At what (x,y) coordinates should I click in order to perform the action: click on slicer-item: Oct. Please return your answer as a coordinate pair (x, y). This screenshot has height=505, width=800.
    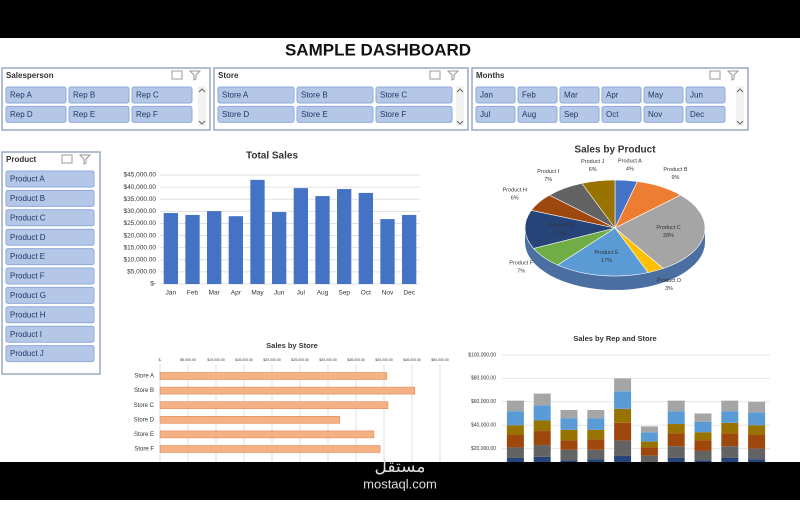
    Looking at the image, I should click on (612, 114).